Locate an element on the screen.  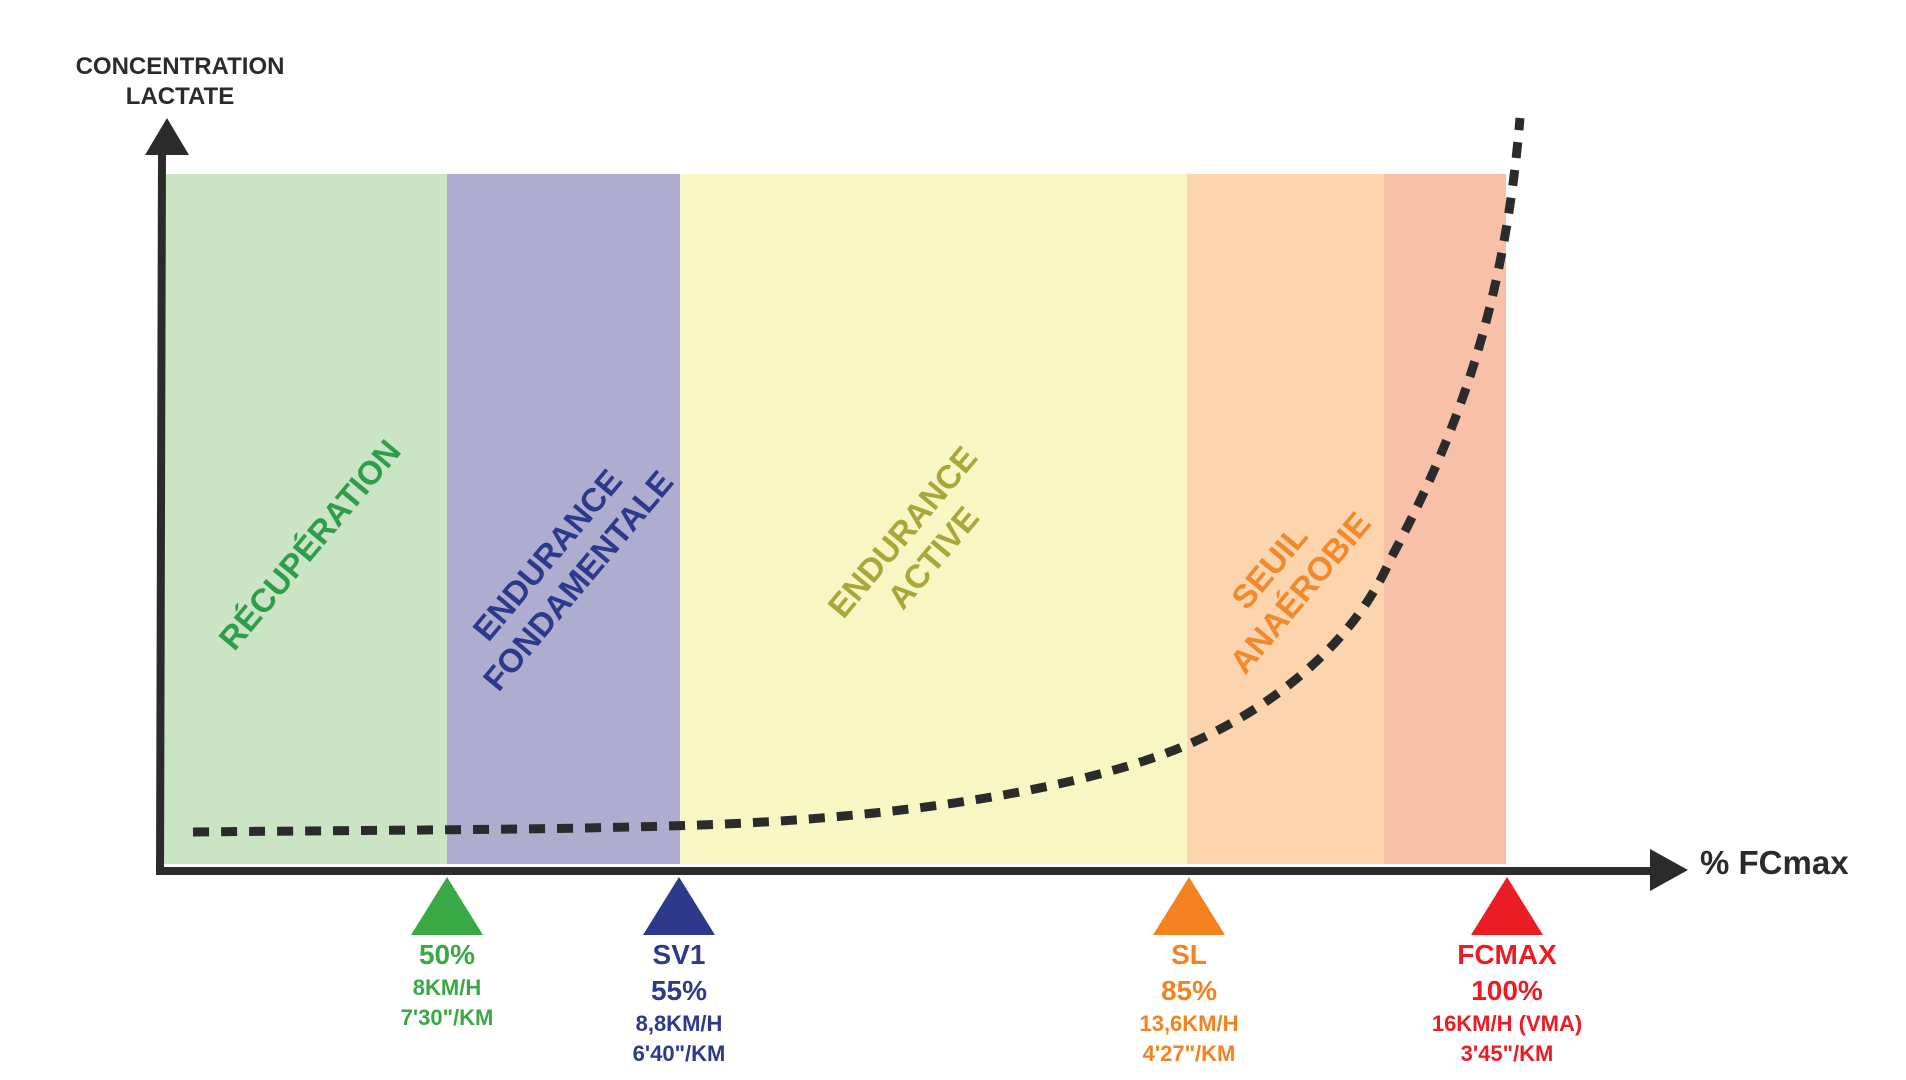
marker-50-percent: 50% 8KM/H 7'30"/KM is located at coordinates (447, 955).